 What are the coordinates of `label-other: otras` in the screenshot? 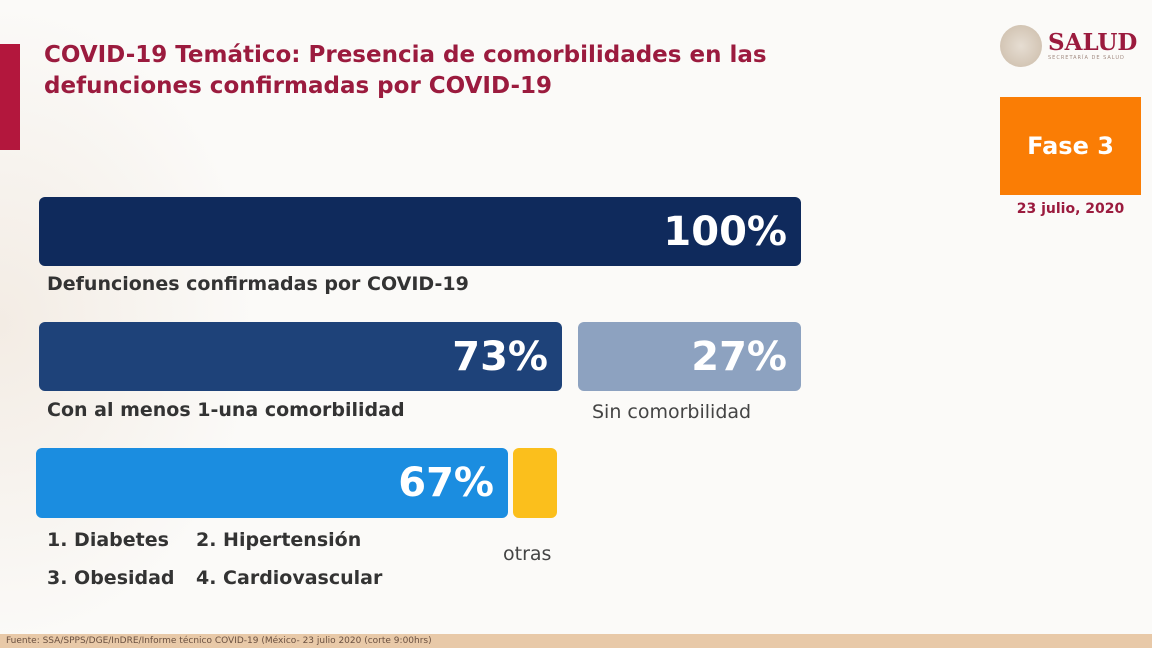 It's located at (527, 554).